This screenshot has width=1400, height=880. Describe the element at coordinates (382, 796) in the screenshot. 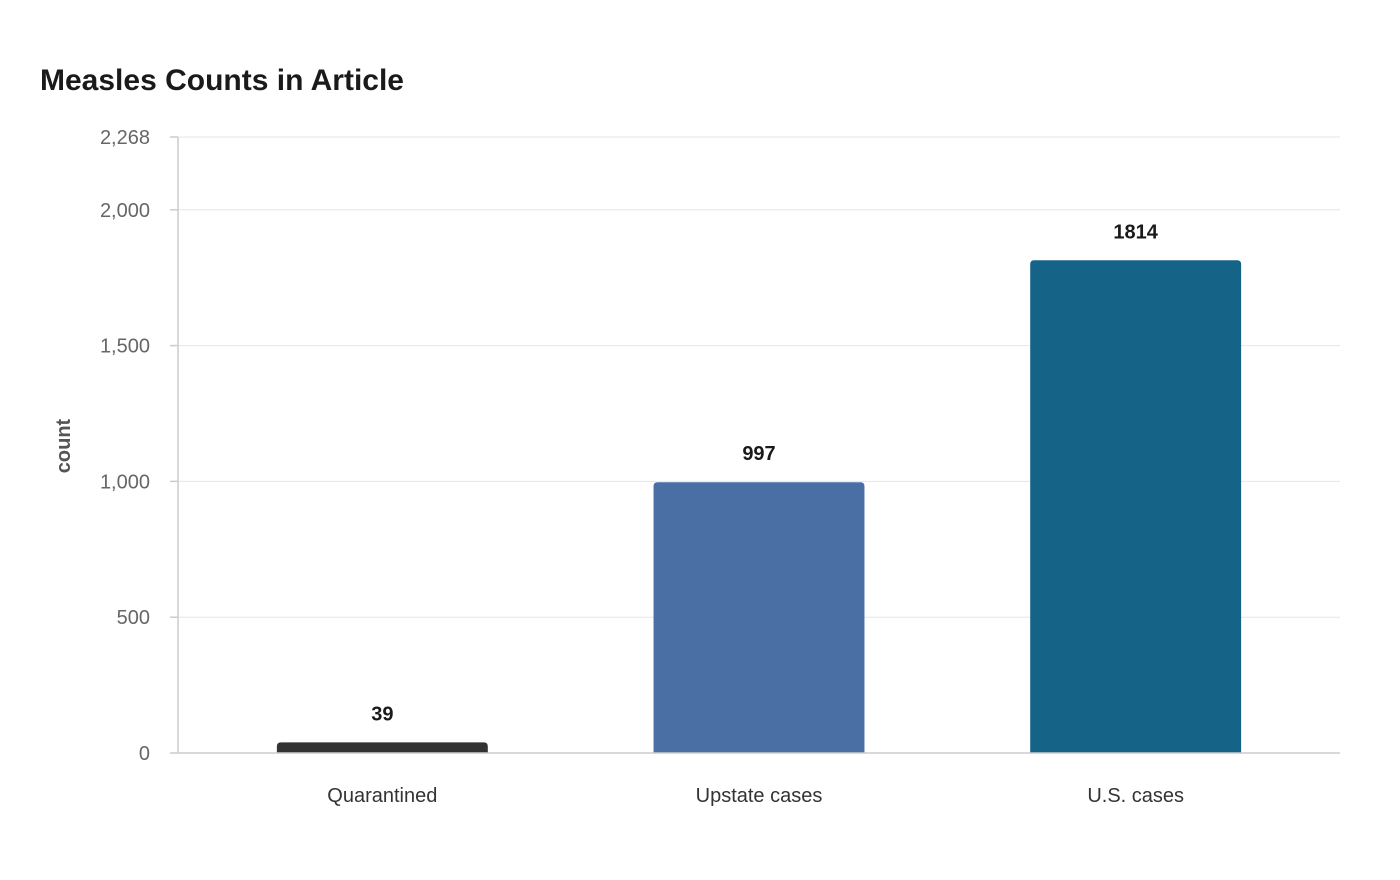

I see `x-tick-label: Quarantined` at that location.